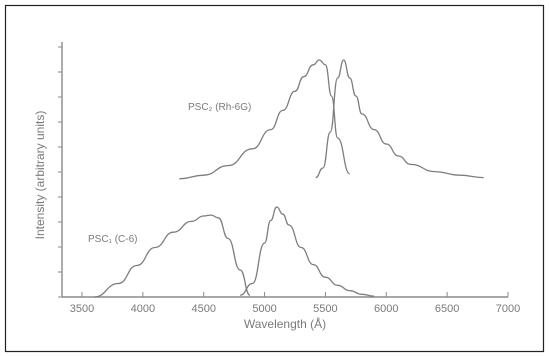 Image resolution: width=549 pixels, height=357 pixels. Describe the element at coordinates (143, 309) in the screenshot. I see `x-tick-label: 4000` at that location.